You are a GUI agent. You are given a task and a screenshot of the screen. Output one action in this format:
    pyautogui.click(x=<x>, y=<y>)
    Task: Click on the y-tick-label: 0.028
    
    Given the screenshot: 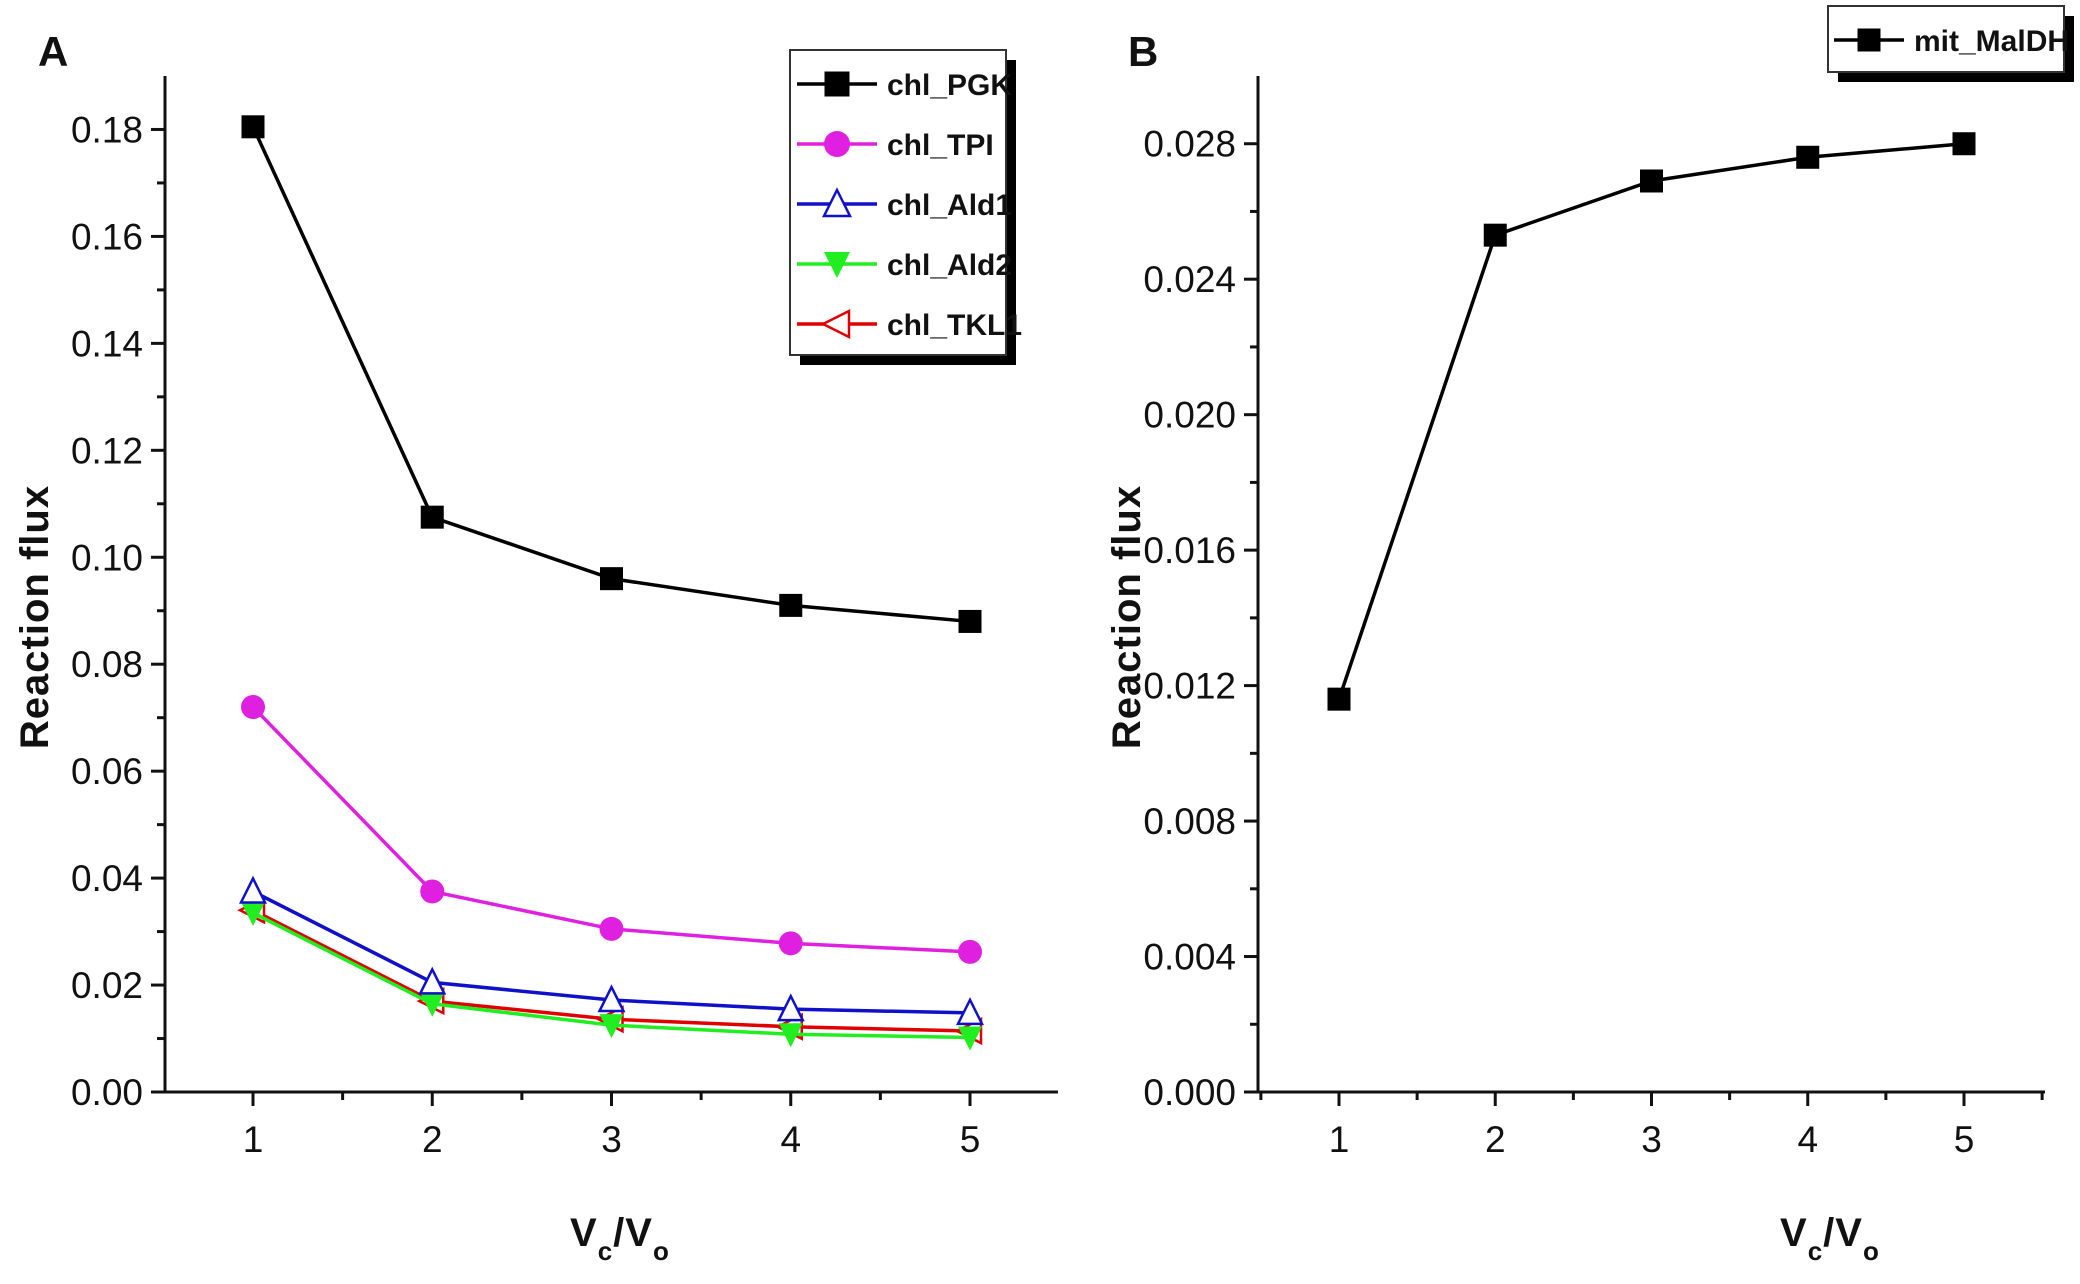 What is the action you would take?
    pyautogui.click(x=1189, y=144)
    